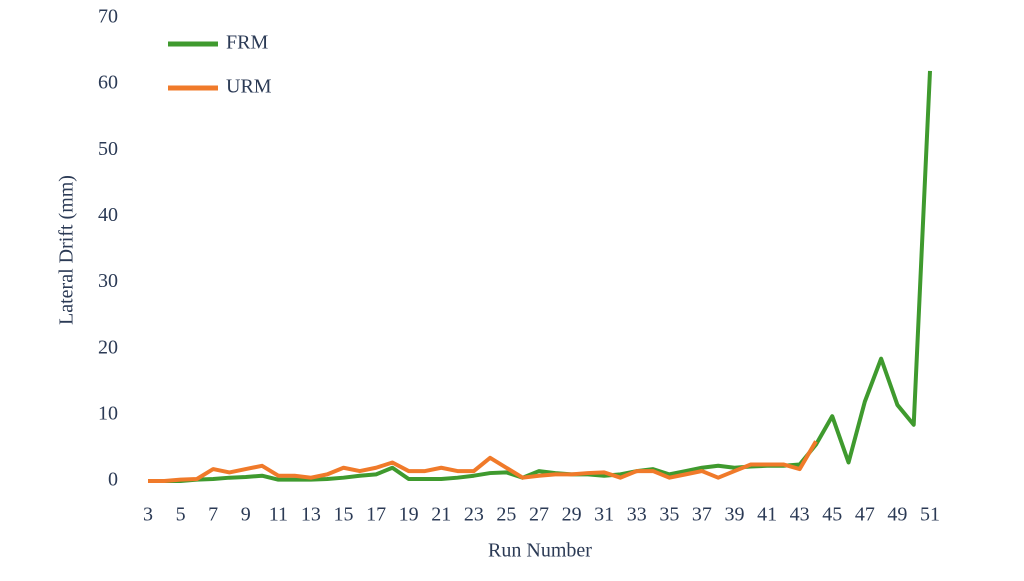 Image resolution: width=1024 pixels, height=581 pixels. Describe the element at coordinates (108, 281) in the screenshot. I see `y-tick-label: 30` at that location.